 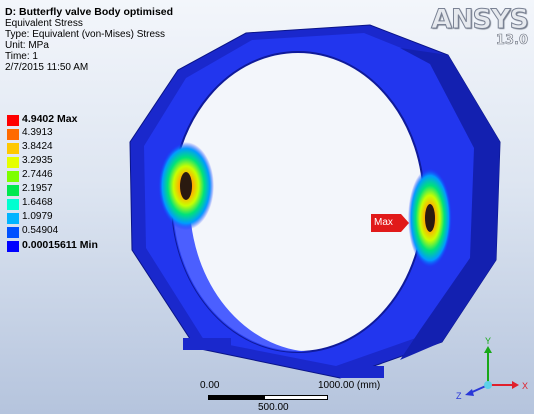 I want to click on triad-x-label: X, so click(x=525, y=386).